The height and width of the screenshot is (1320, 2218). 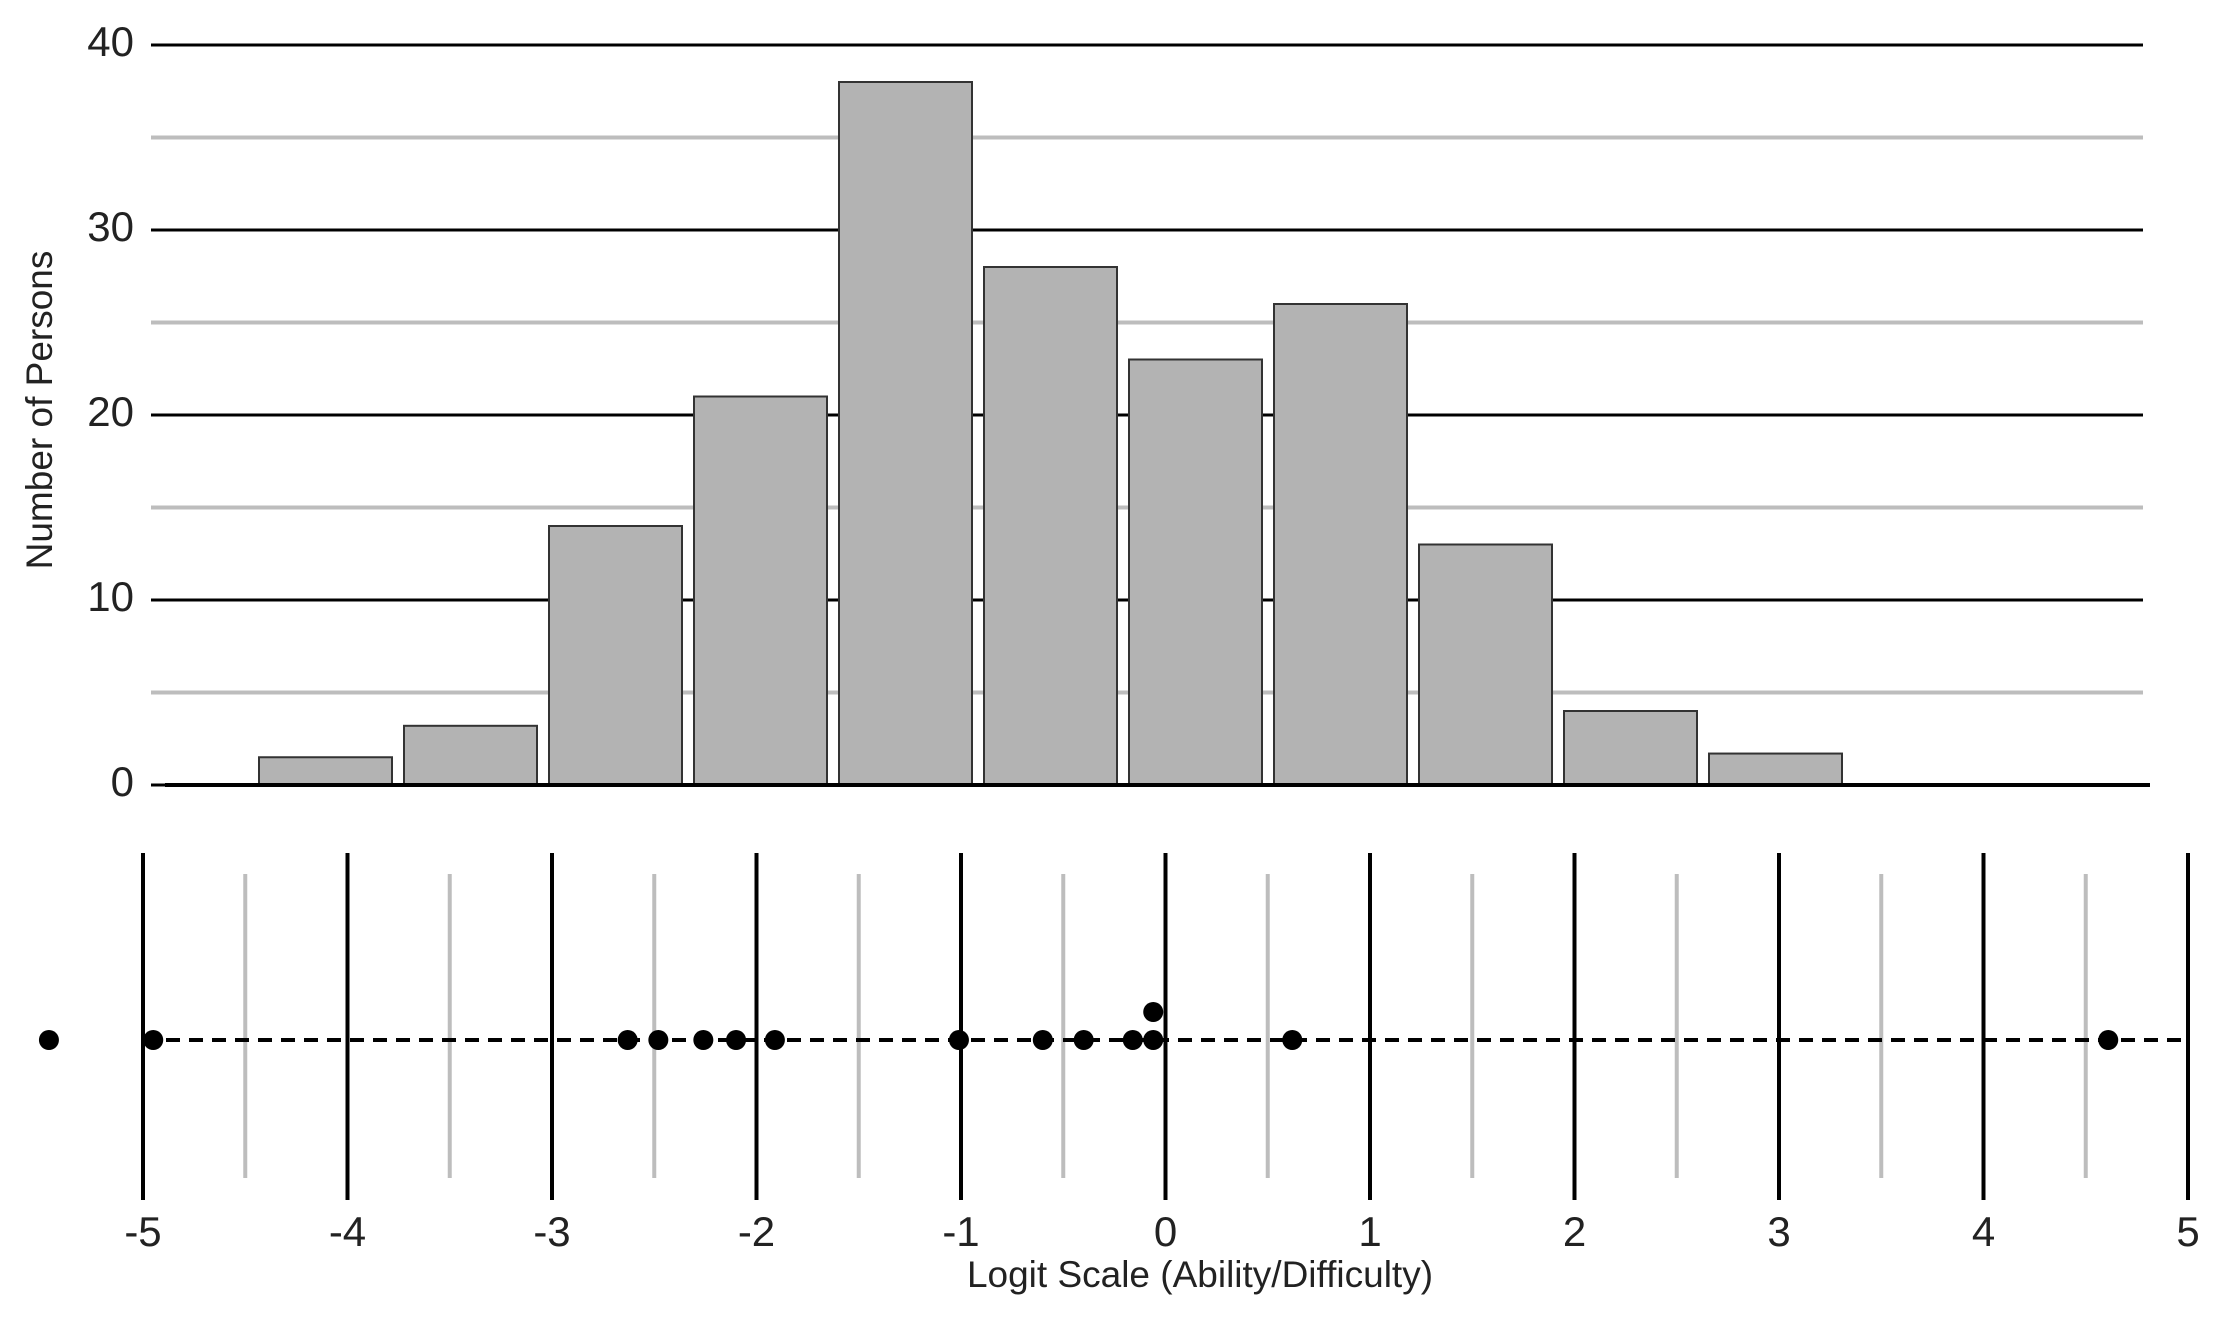 What do you see at coordinates (2187, 1231) in the screenshot?
I see `x-tick-label: 5` at bounding box center [2187, 1231].